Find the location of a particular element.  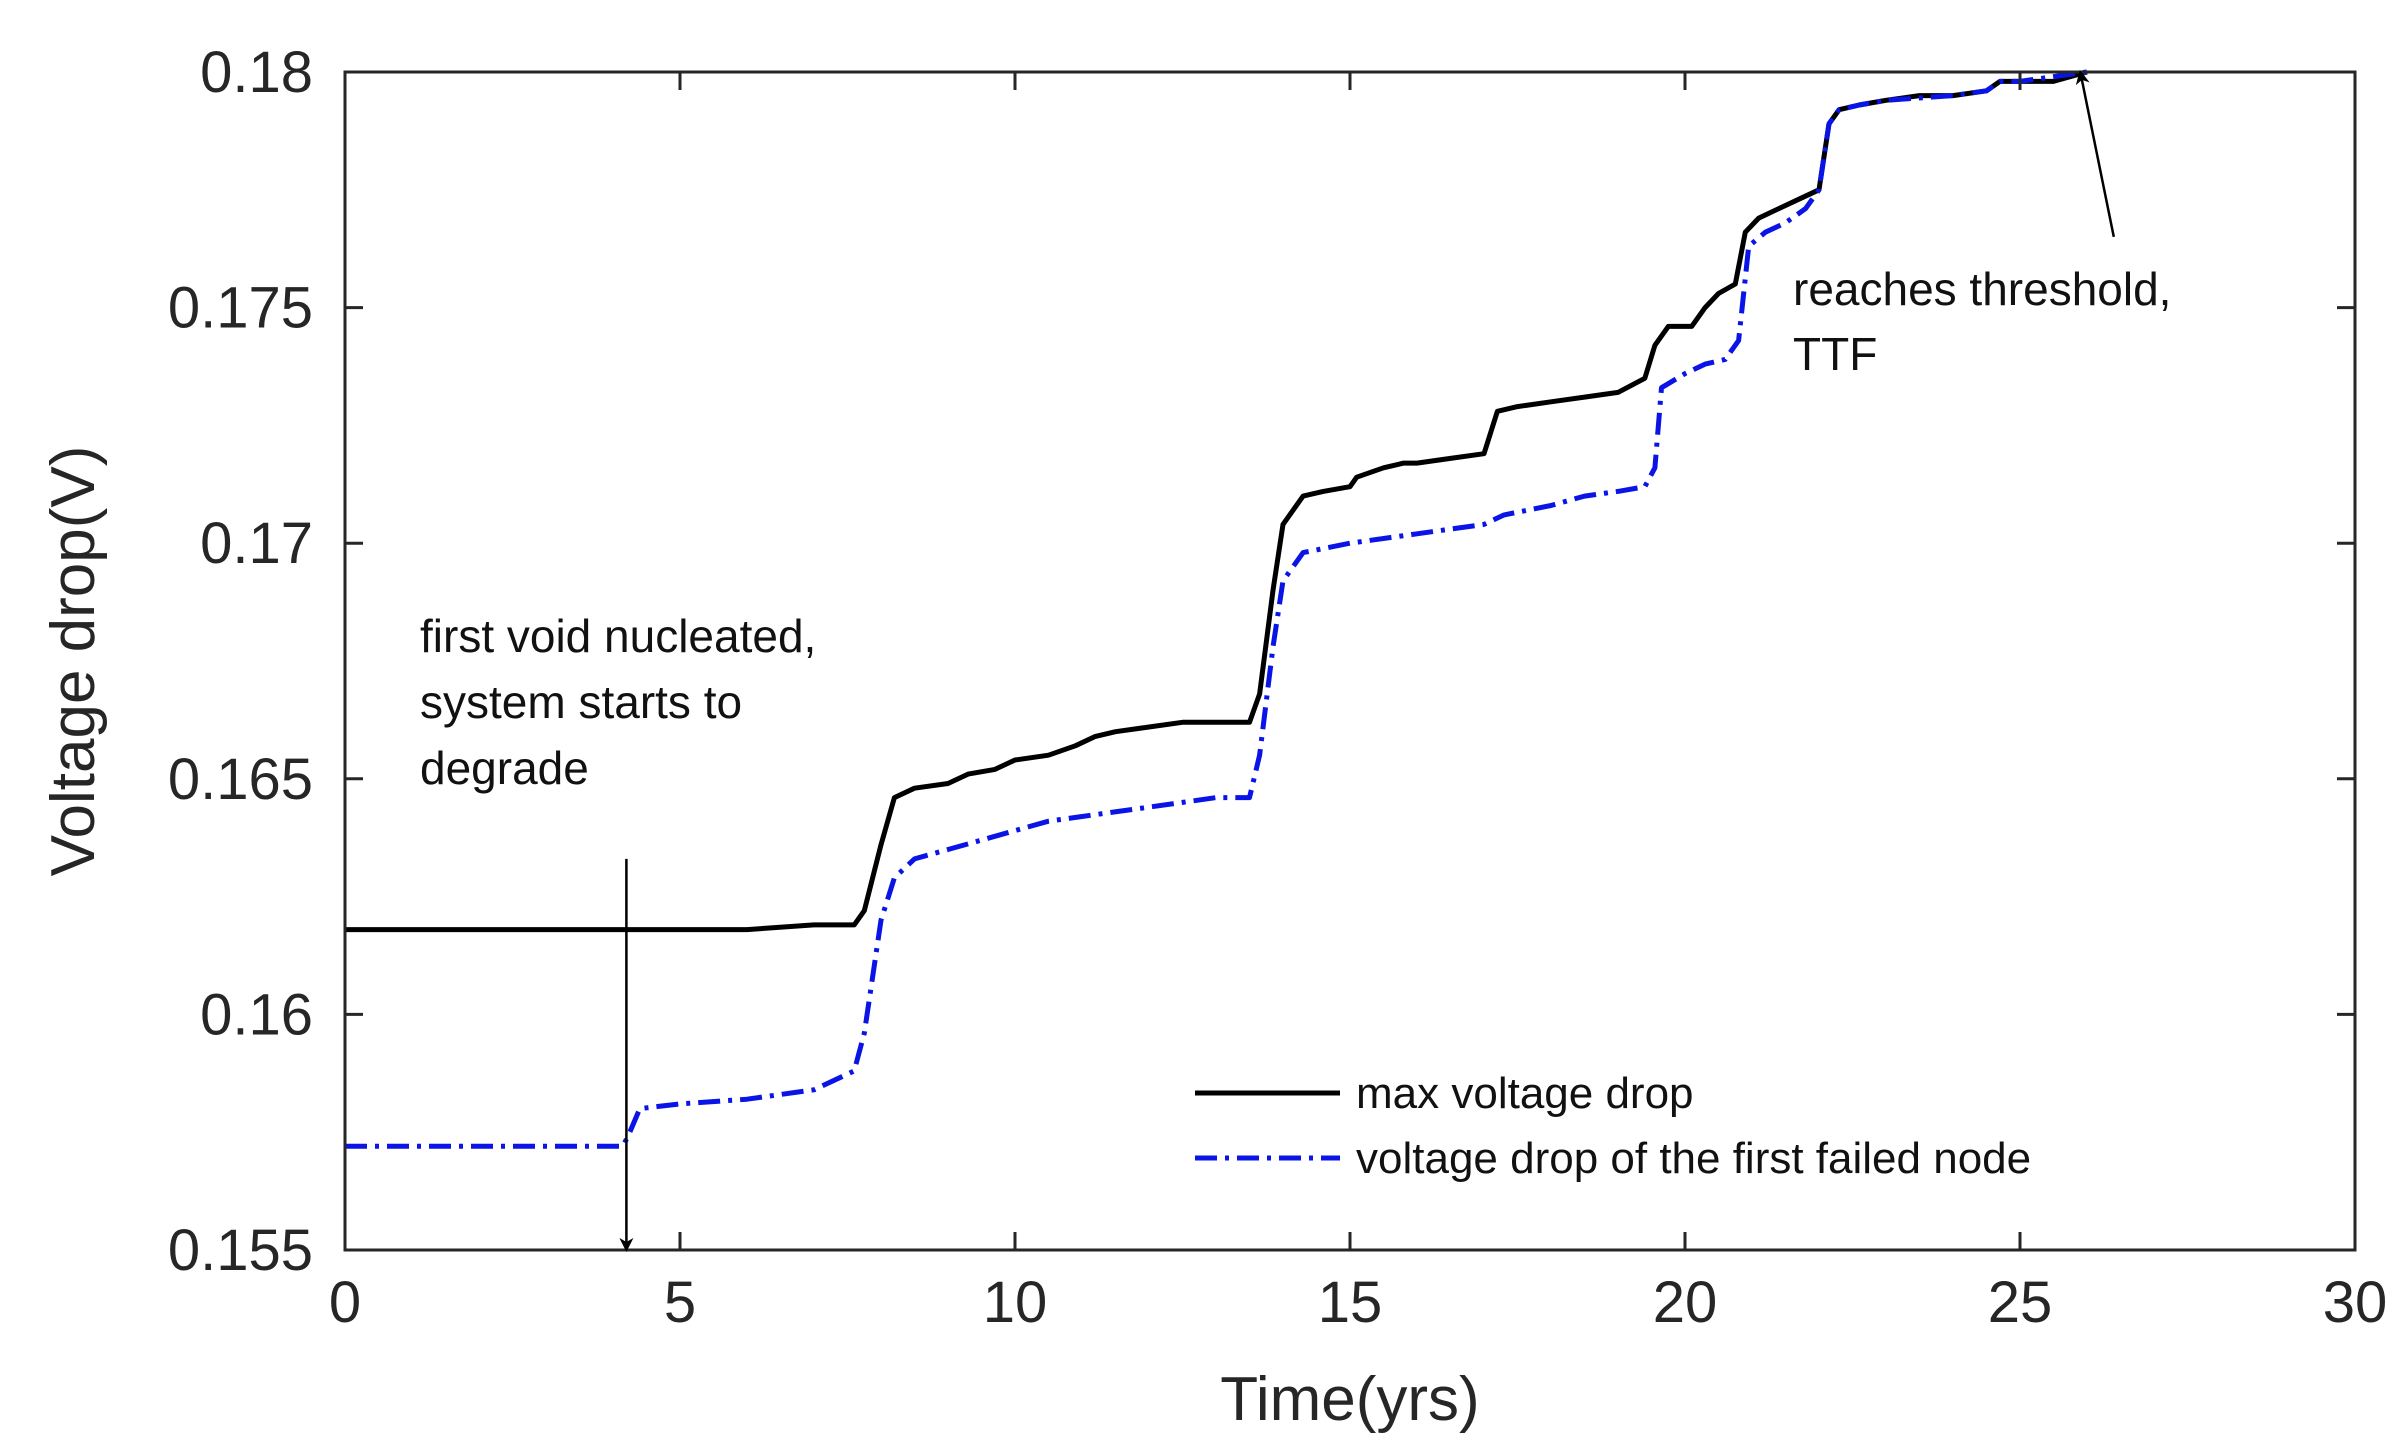

y-tick-label: 0.165 is located at coordinates (240, 779).